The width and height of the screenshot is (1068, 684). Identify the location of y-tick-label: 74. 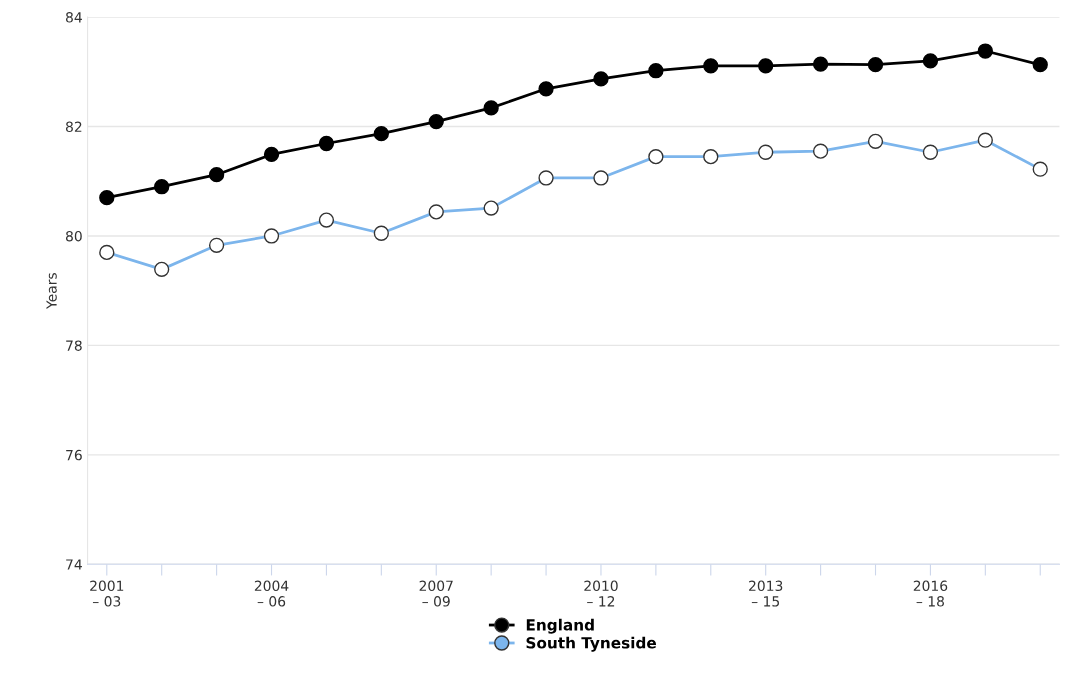
(74, 564).